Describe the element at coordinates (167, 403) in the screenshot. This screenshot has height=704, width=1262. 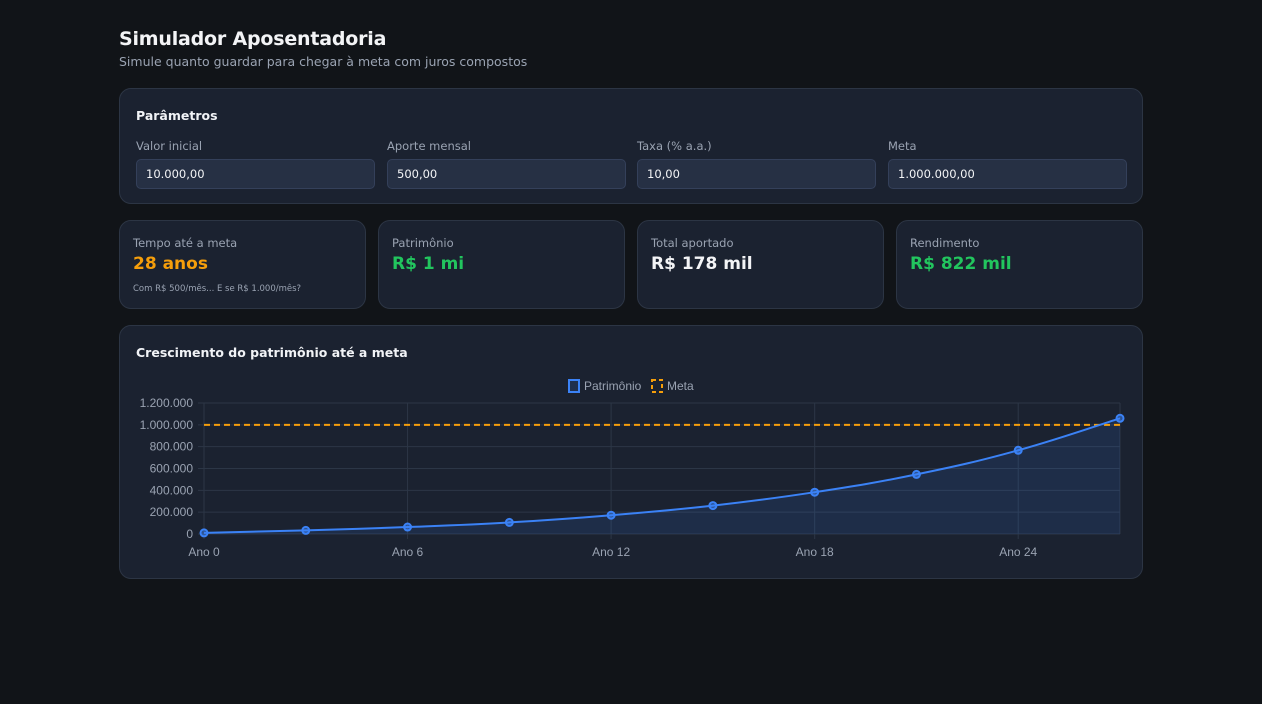
I see `y-tick-label: 1.200.000` at that location.